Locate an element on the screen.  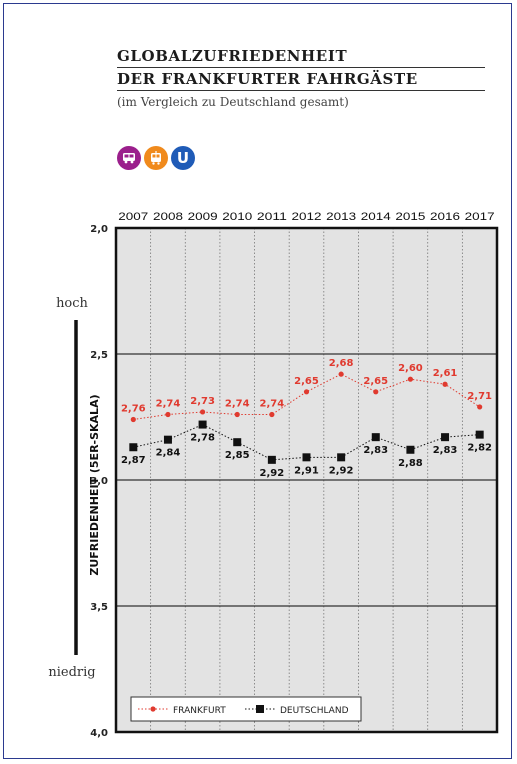
y-axis-label: ZUFRIEDENHEIT (5ER-SKALA) is located at coordinates (94, 484).